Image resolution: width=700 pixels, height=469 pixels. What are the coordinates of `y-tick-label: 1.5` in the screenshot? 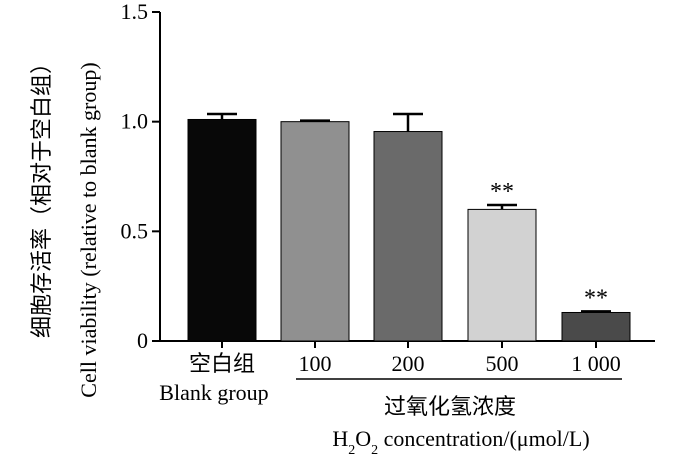 It's located at (135, 12).